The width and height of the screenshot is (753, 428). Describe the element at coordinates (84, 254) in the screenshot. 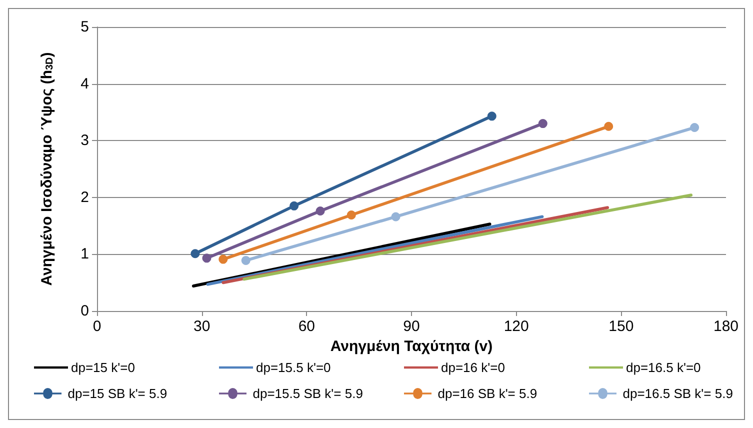

I see `y-tick-label: 1` at that location.